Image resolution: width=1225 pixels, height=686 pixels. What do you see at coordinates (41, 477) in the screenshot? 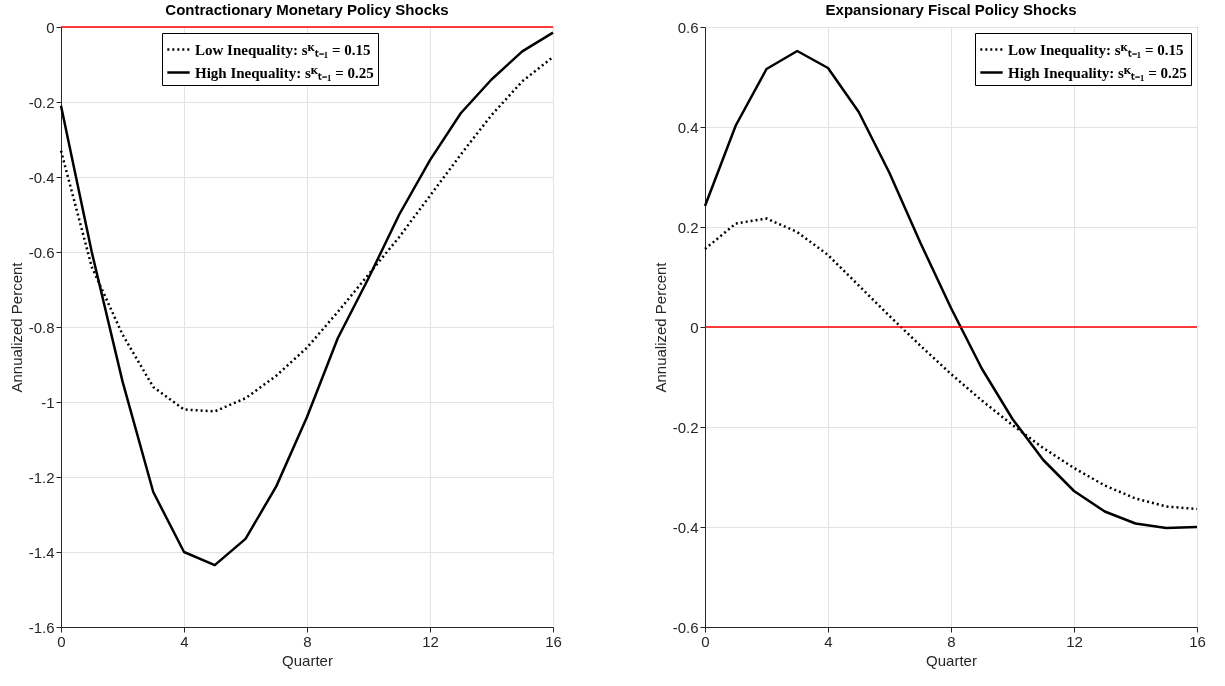
I see `y-tick-label: -1.2` at bounding box center [41, 477].